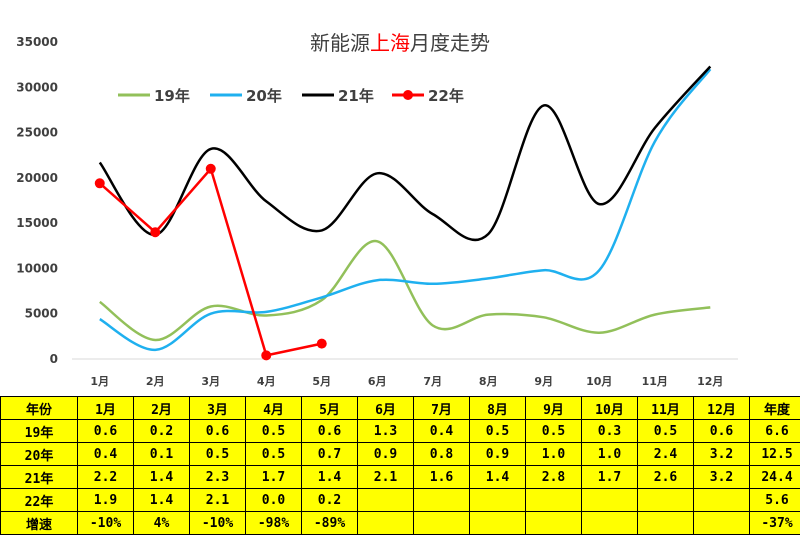 This screenshot has width=800, height=535. Describe the element at coordinates (274, 523) in the screenshot. I see `table-cell: -98%` at that location.